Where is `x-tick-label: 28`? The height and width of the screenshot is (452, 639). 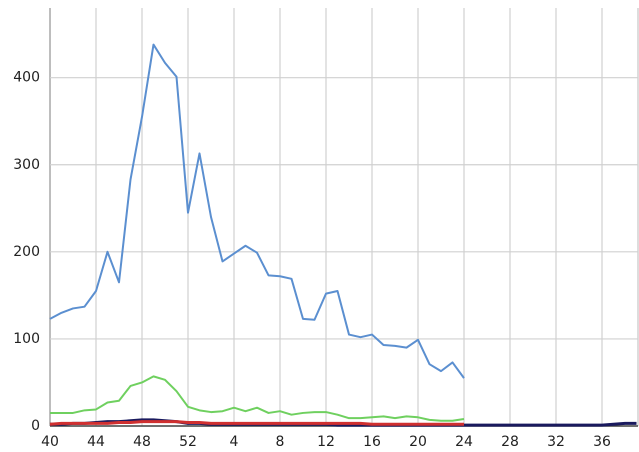
x-tick-label: 28 is located at coordinates (510, 442).